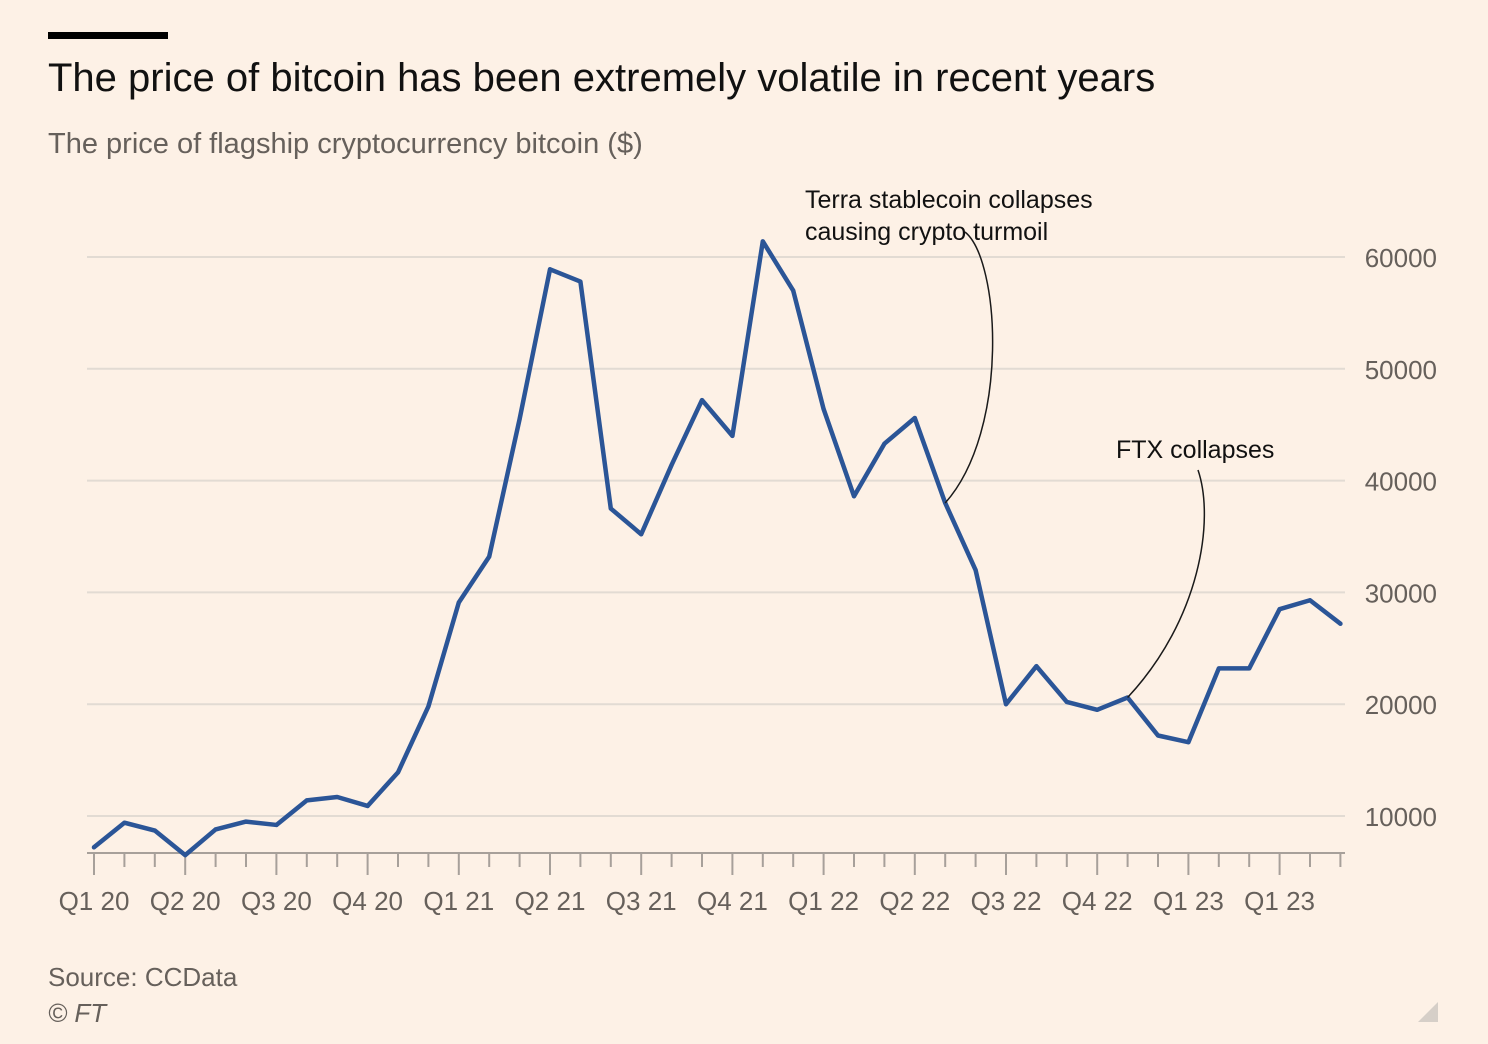 This screenshot has width=1488, height=1044. What do you see at coordinates (949, 200) in the screenshot?
I see `annotation-label: Terra stablecoin collapses` at bounding box center [949, 200].